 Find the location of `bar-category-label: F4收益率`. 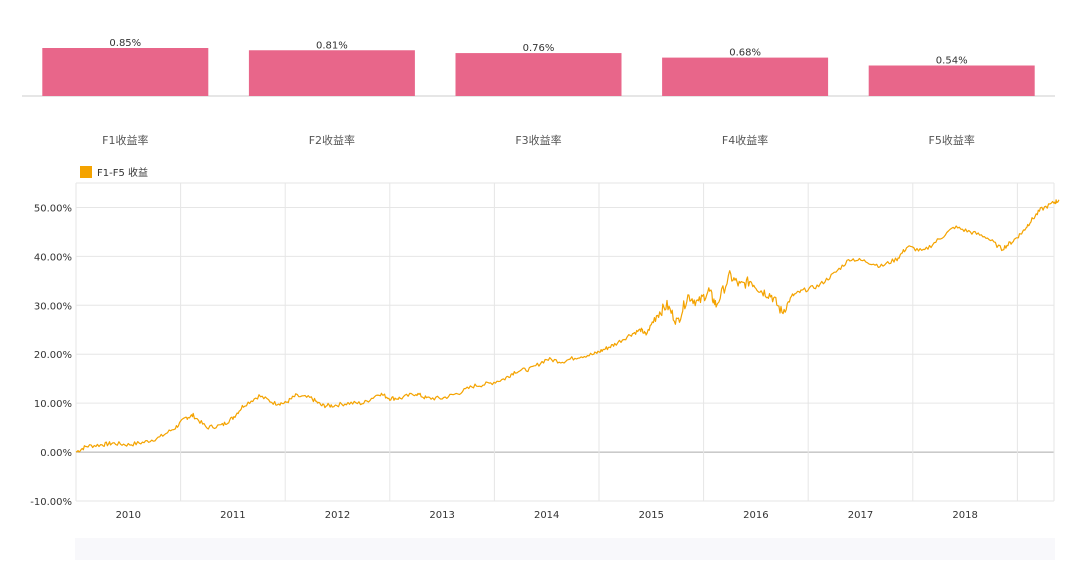

bar-category-label: F4收益率 is located at coordinates (745, 140).